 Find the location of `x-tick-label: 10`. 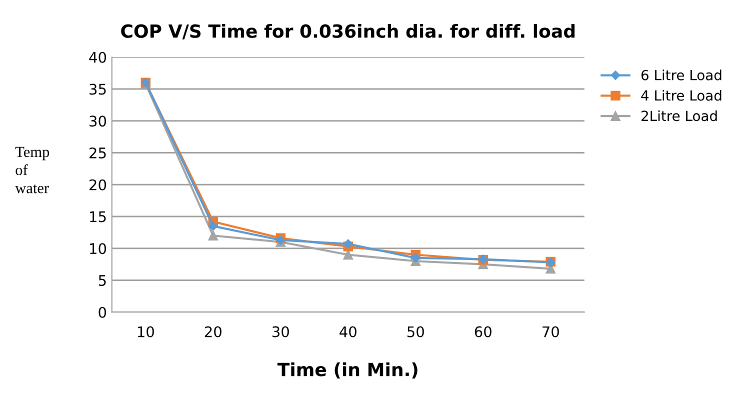

x-tick-label: 10 is located at coordinates (146, 332).